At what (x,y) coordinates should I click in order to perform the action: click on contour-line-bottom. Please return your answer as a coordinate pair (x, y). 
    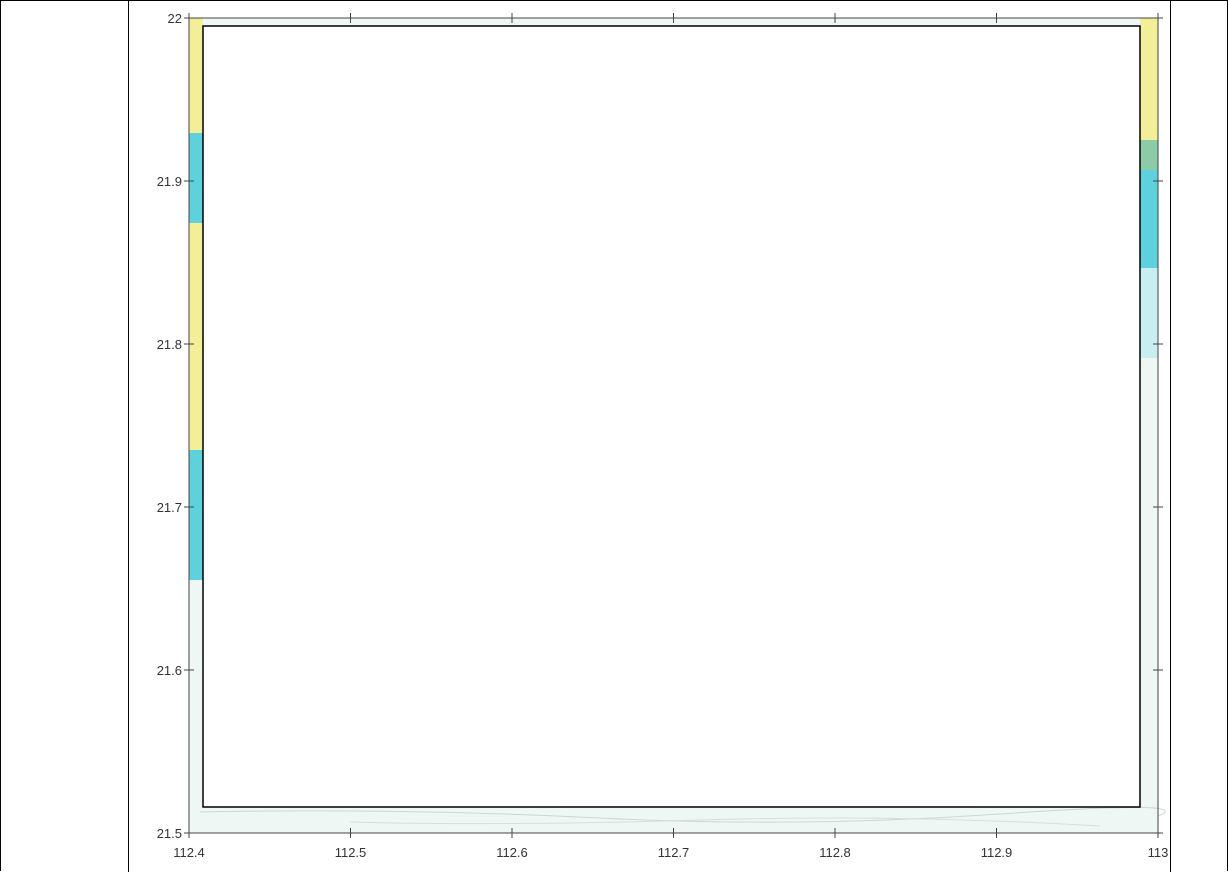
    Looking at the image, I should click on (682, 814).